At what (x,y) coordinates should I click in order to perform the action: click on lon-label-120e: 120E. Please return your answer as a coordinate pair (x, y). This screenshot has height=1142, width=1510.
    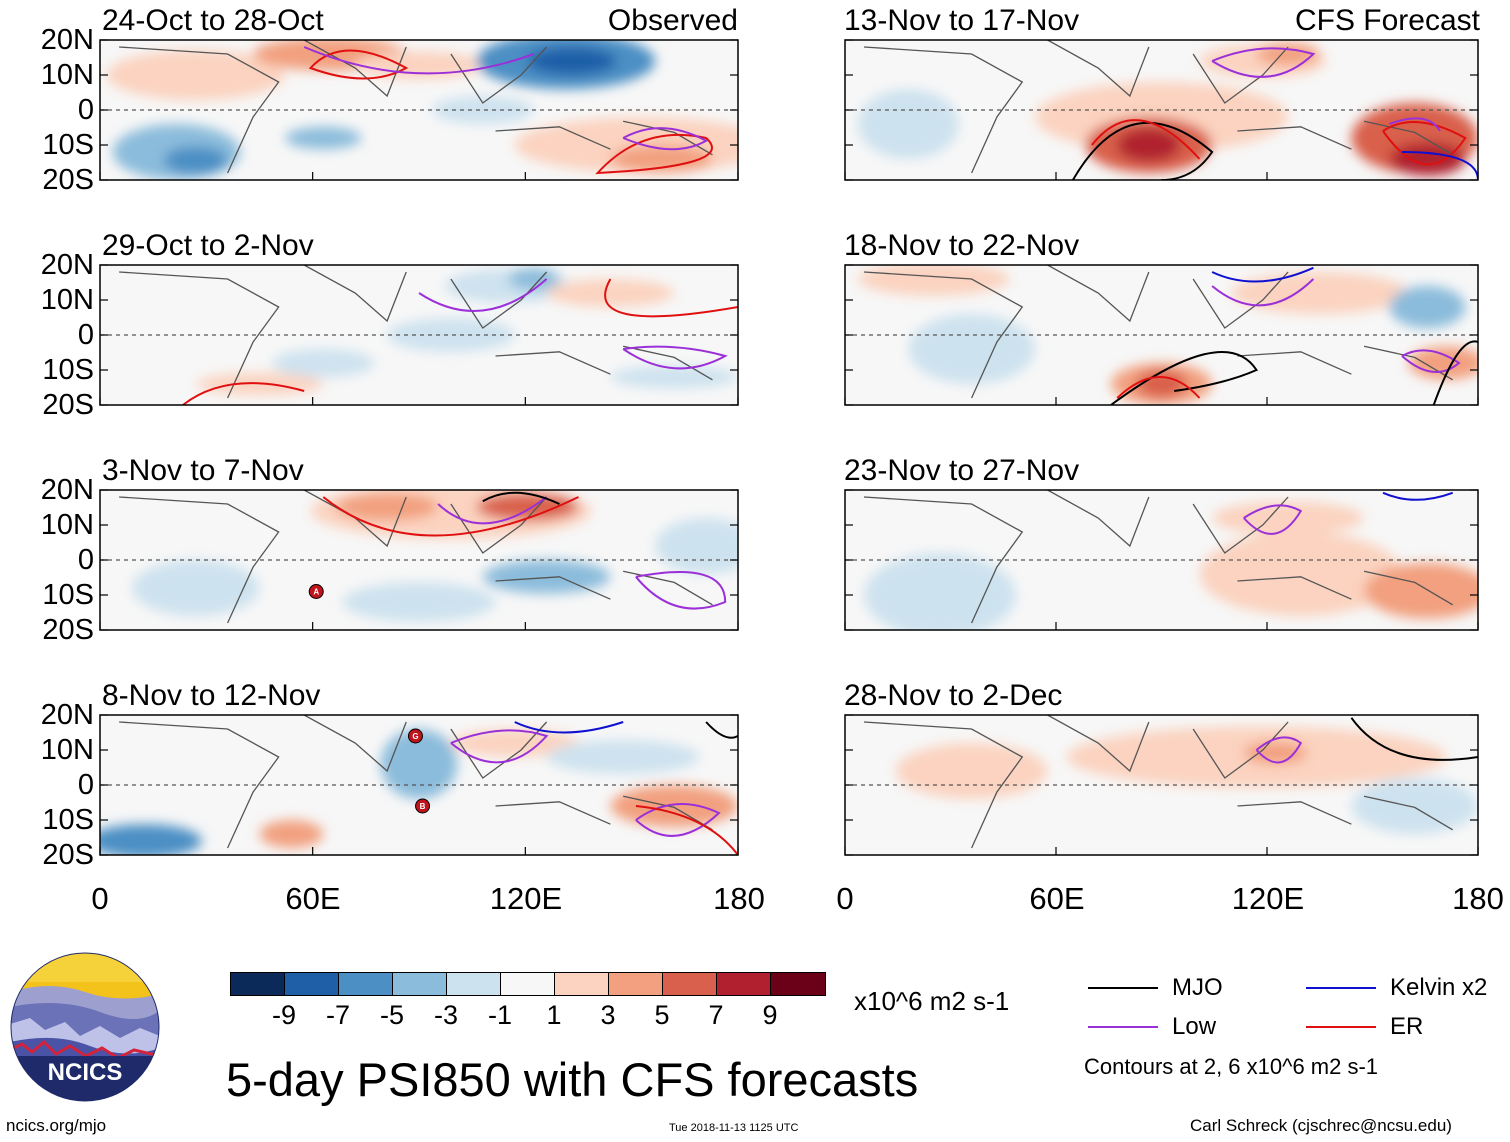
    Looking at the image, I should click on (526, 898).